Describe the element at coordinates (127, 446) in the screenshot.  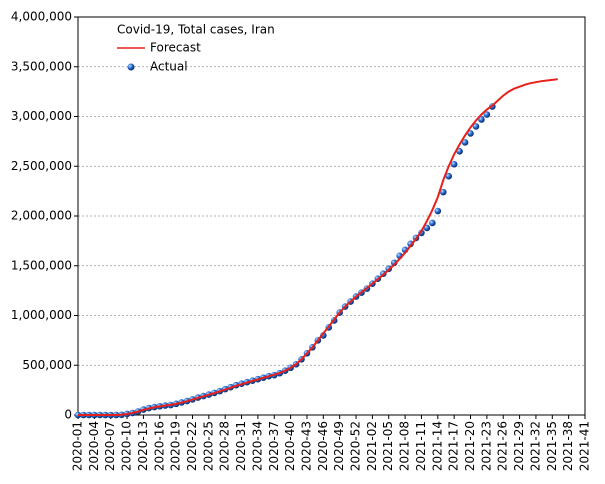
I see `x-tick-label: 2020-10` at that location.